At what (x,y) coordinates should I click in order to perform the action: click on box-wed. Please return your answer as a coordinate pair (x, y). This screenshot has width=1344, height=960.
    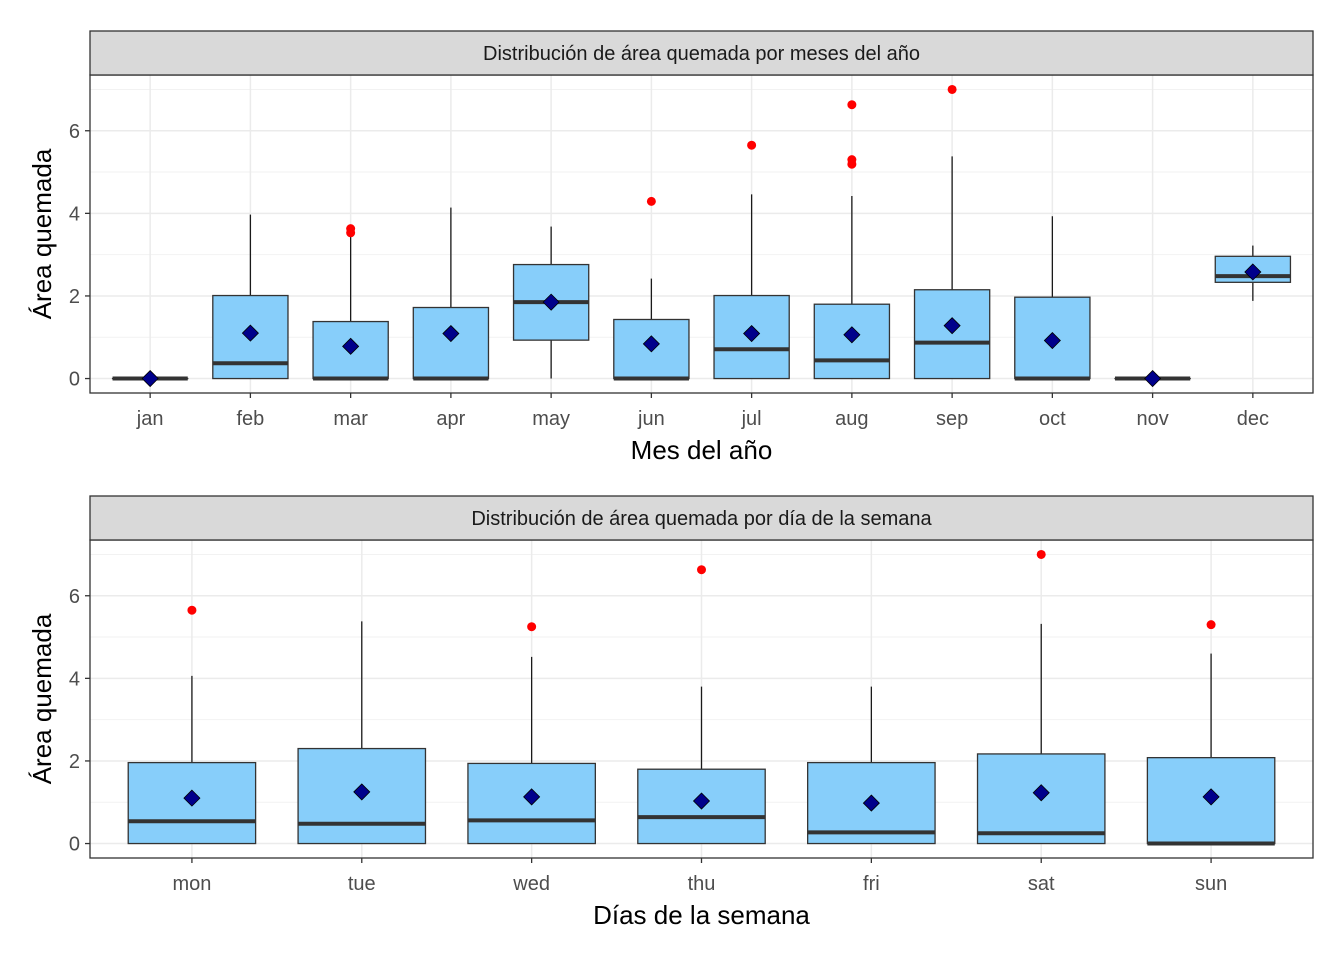
    Looking at the image, I should click on (531, 733).